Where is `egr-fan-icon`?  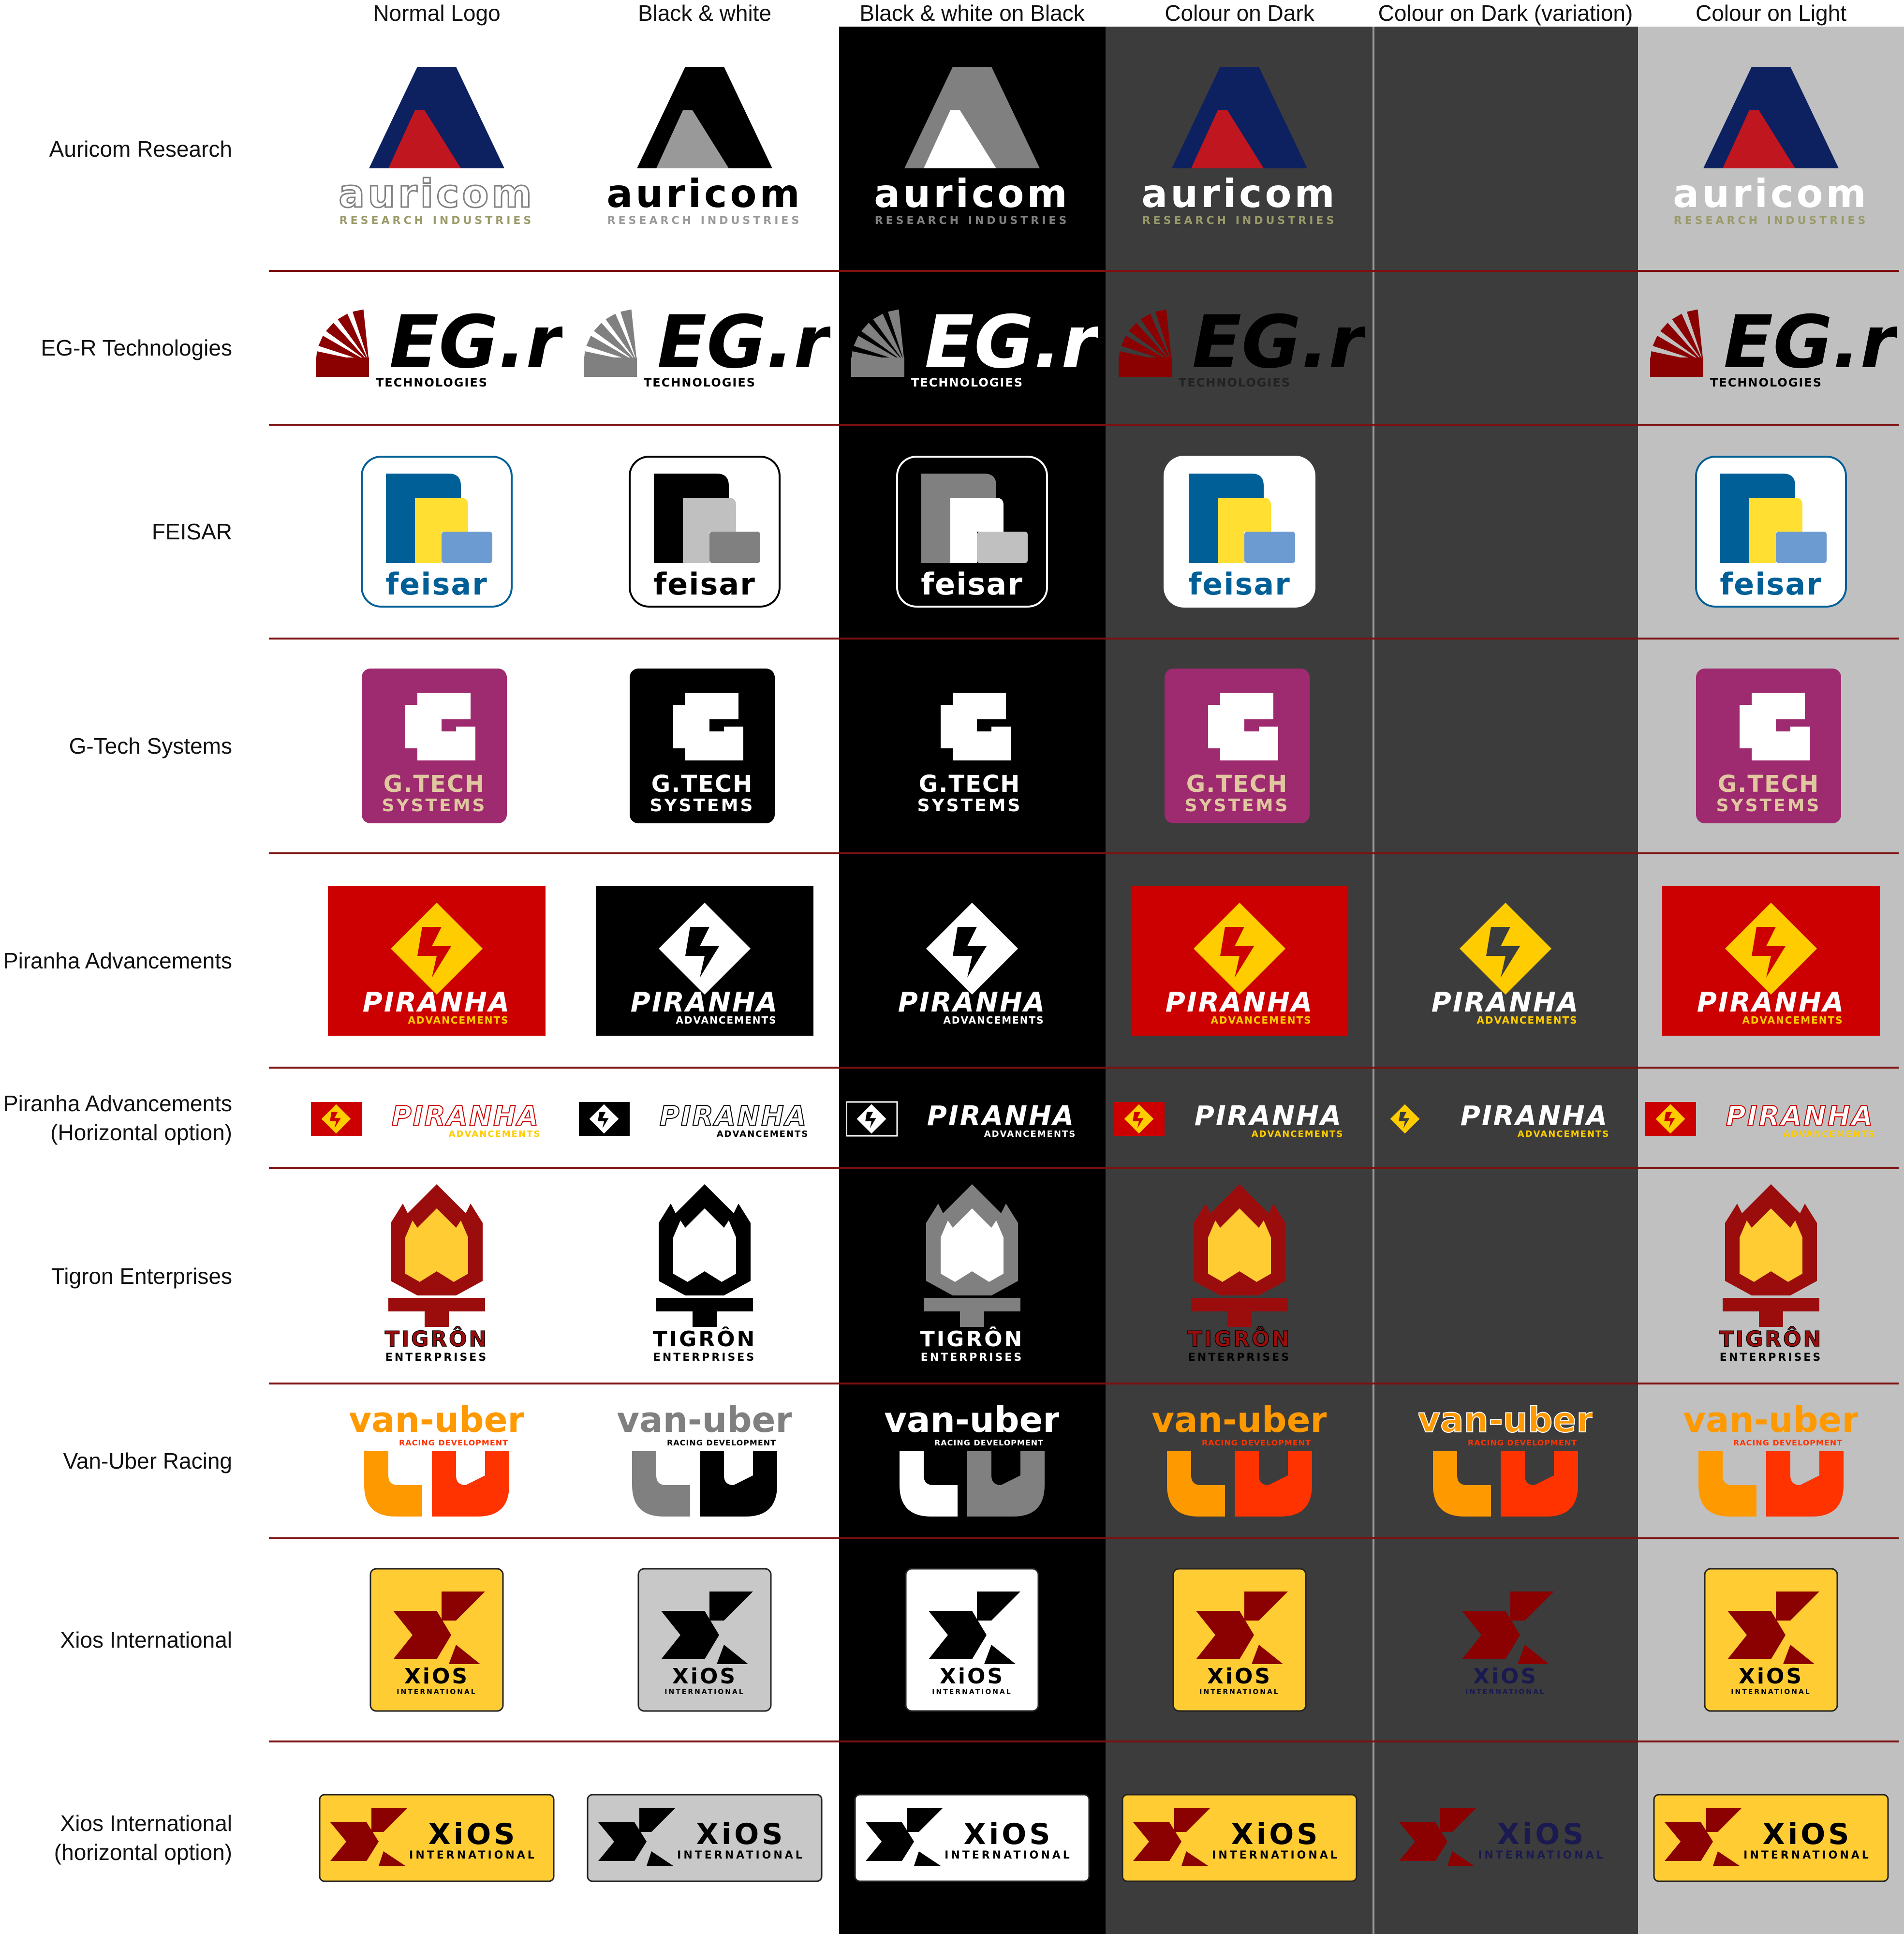
egr-fan-icon is located at coordinates (1145, 343).